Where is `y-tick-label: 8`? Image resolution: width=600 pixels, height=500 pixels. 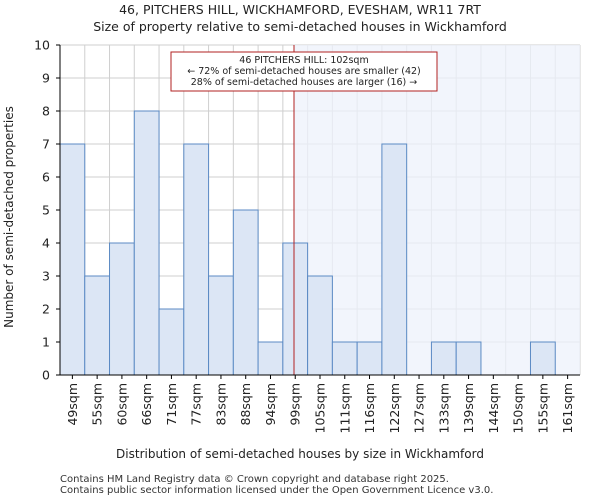
y-tick-label: 8 is located at coordinates (46, 111).